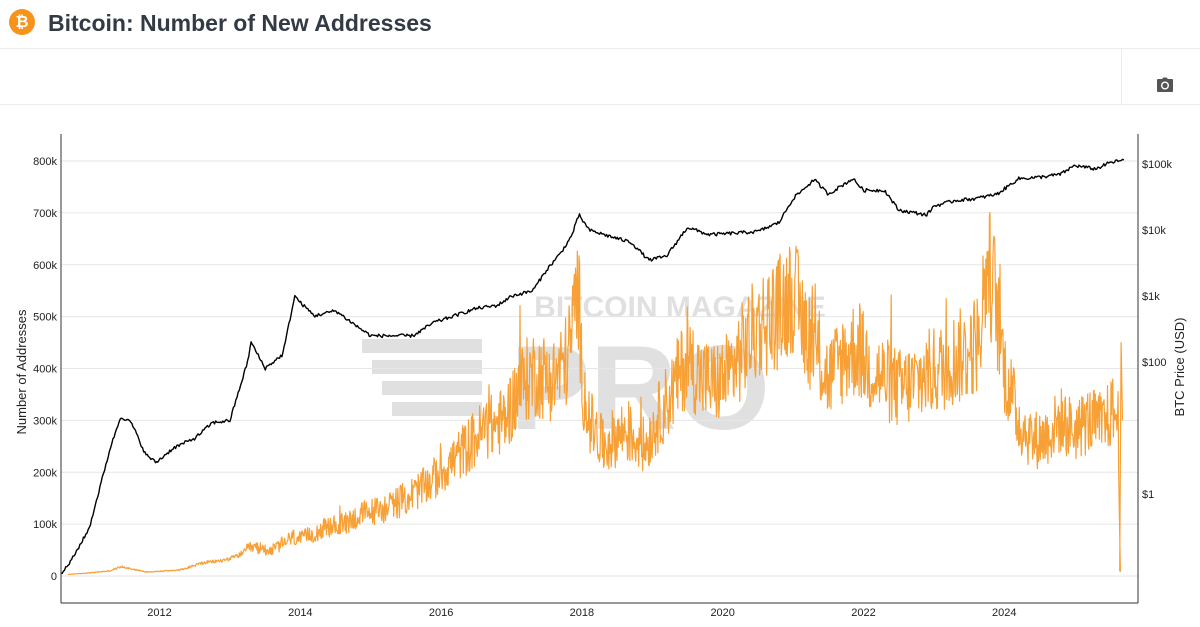  I want to click on y-tick-label: 800k, so click(45, 162).